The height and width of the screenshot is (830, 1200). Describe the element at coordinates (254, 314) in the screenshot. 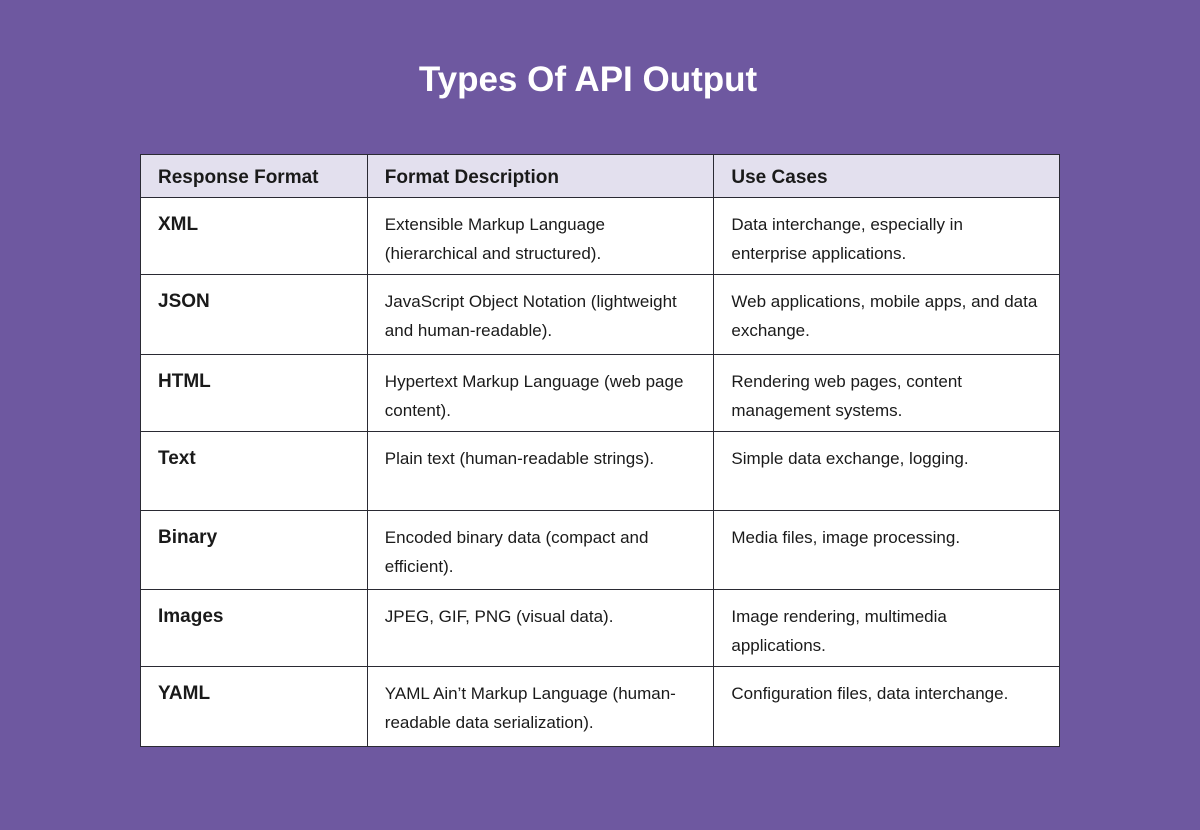

I see `format-cell: JSON` at that location.